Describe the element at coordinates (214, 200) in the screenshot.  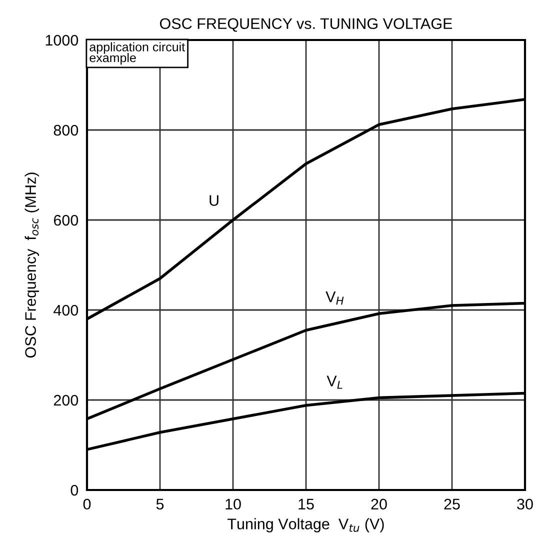
I see `series-label: U` at that location.